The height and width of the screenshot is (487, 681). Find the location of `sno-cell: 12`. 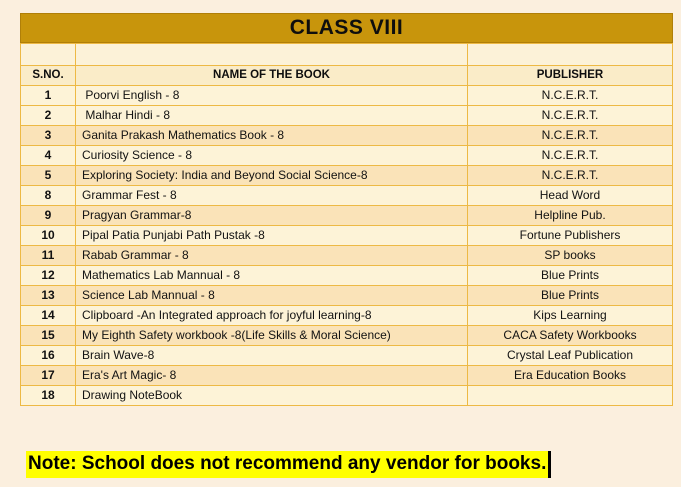

sno-cell: 12 is located at coordinates (48, 275).